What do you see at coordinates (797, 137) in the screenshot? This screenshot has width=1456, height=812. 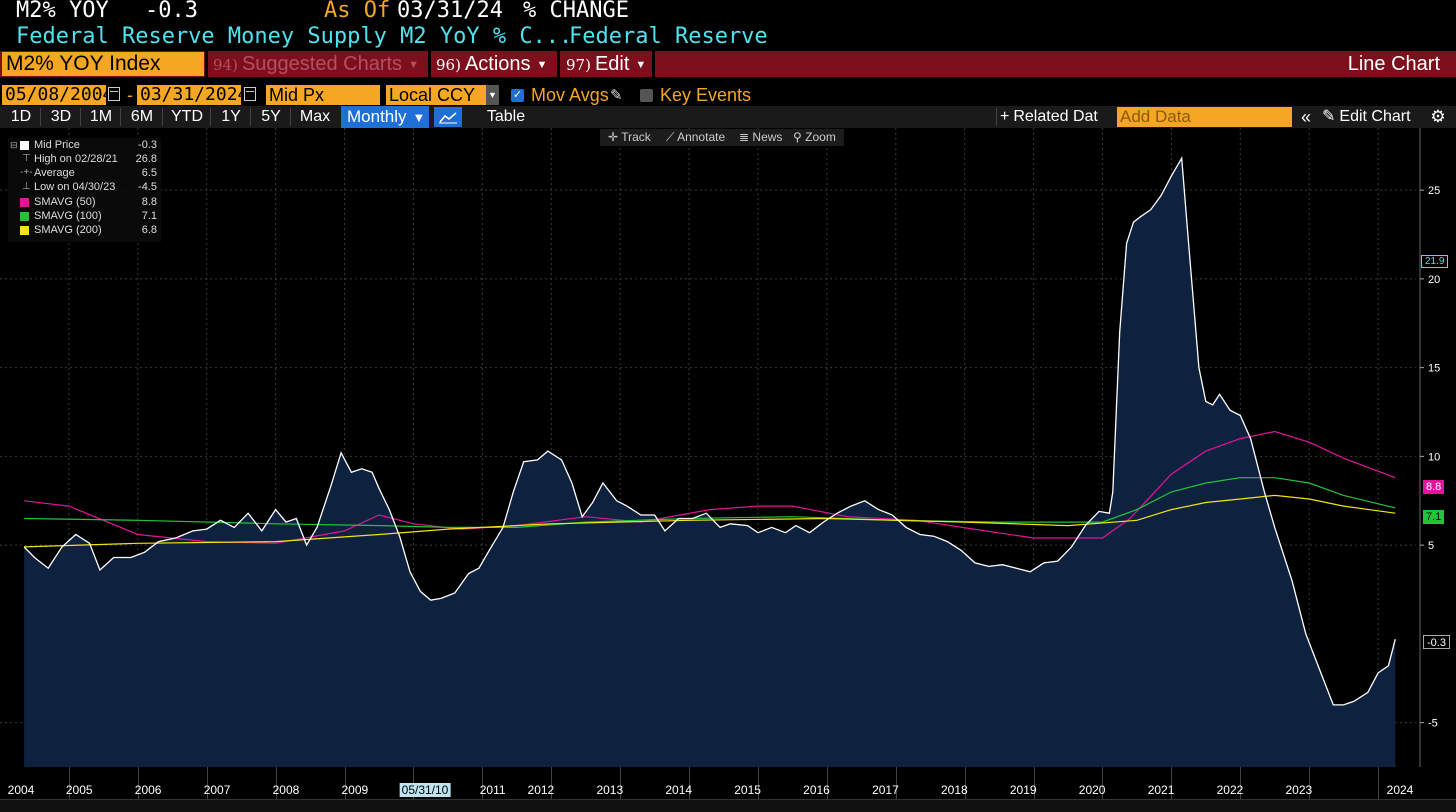 I see `magnifier-icon: ⚲` at bounding box center [797, 137].